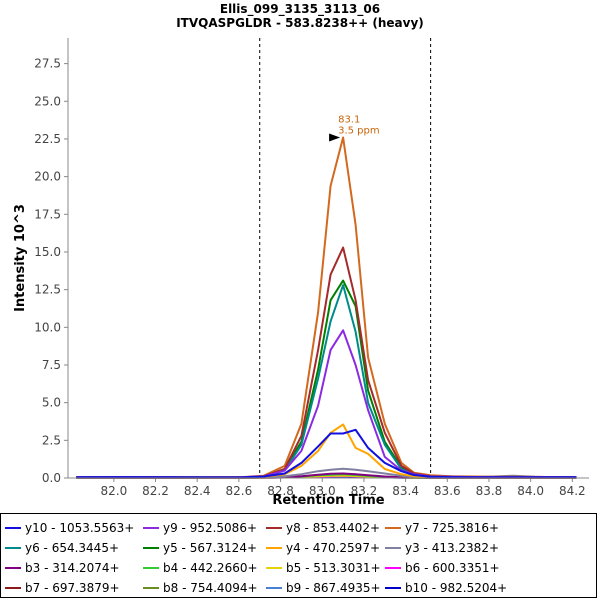 This screenshot has height=600, width=600. I want to click on legend-label: y10 - 1053.5563+, so click(80, 528).